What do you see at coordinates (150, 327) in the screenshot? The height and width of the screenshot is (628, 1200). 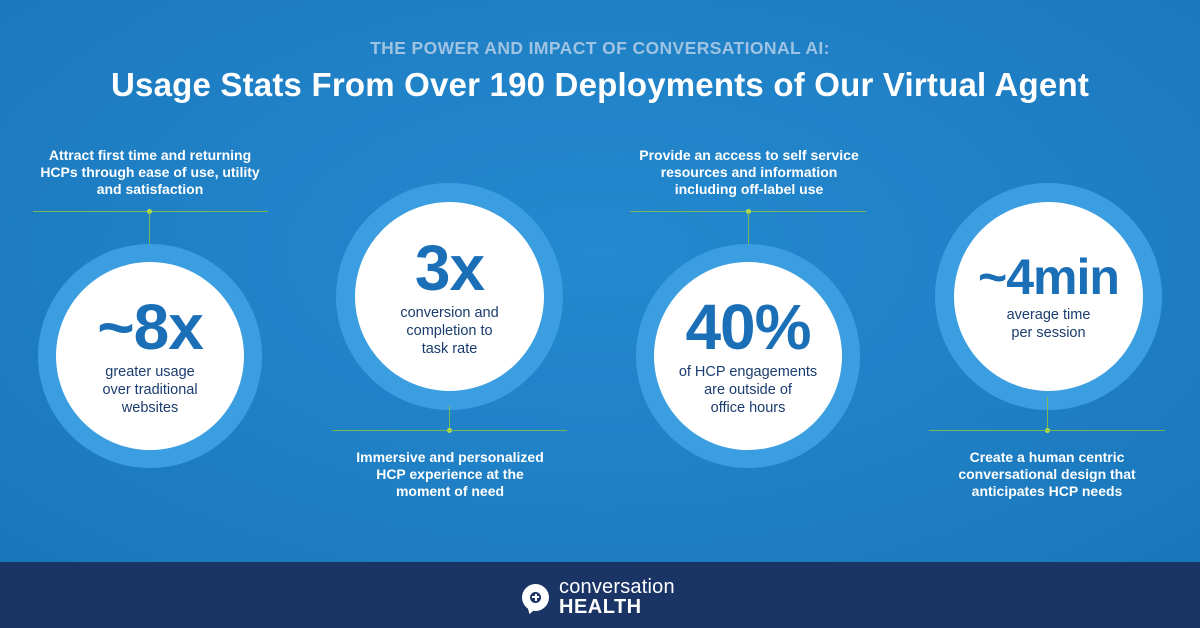 I see `stat-1-value: ~8x` at bounding box center [150, 327].